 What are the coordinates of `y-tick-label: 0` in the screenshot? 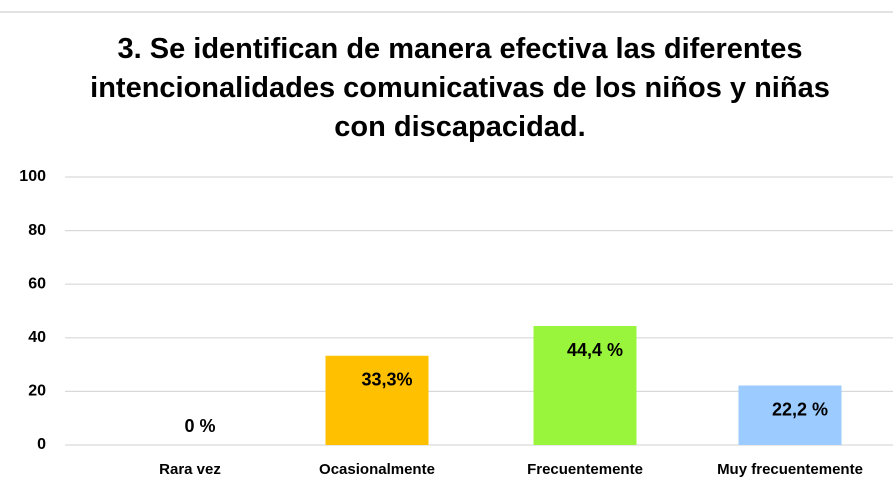 It's located at (41, 444).